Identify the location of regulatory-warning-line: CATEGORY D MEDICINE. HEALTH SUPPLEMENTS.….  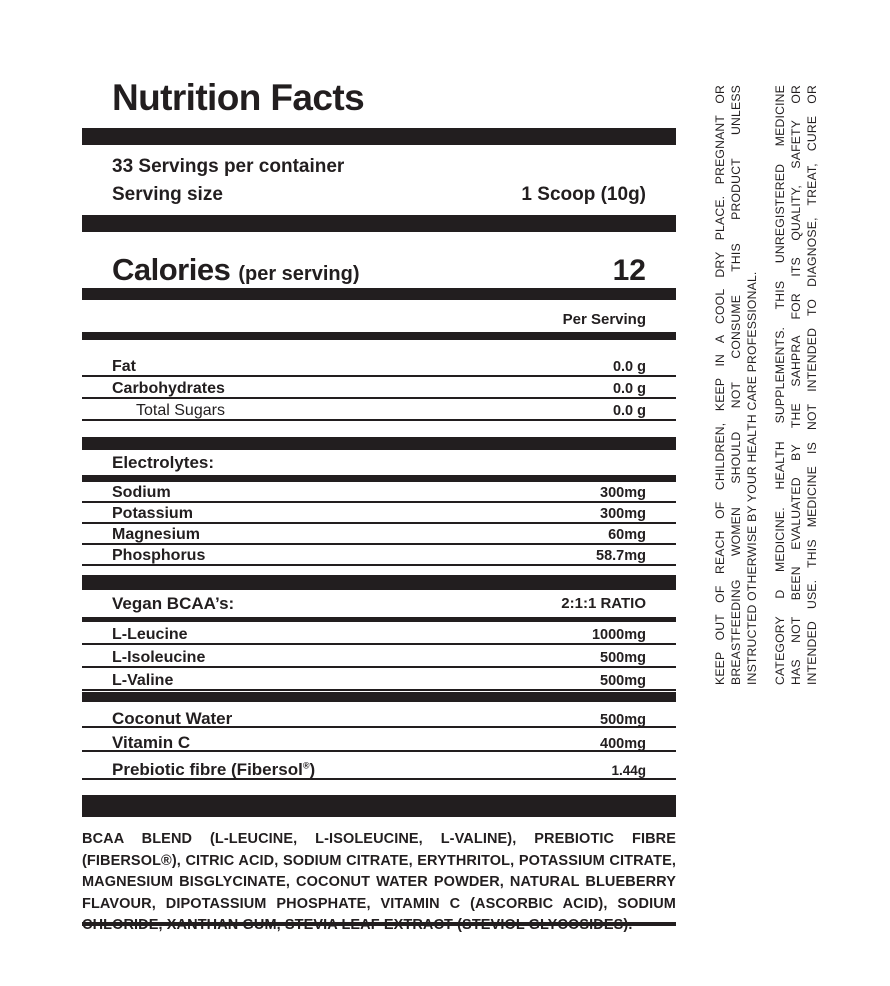
(780, 385).